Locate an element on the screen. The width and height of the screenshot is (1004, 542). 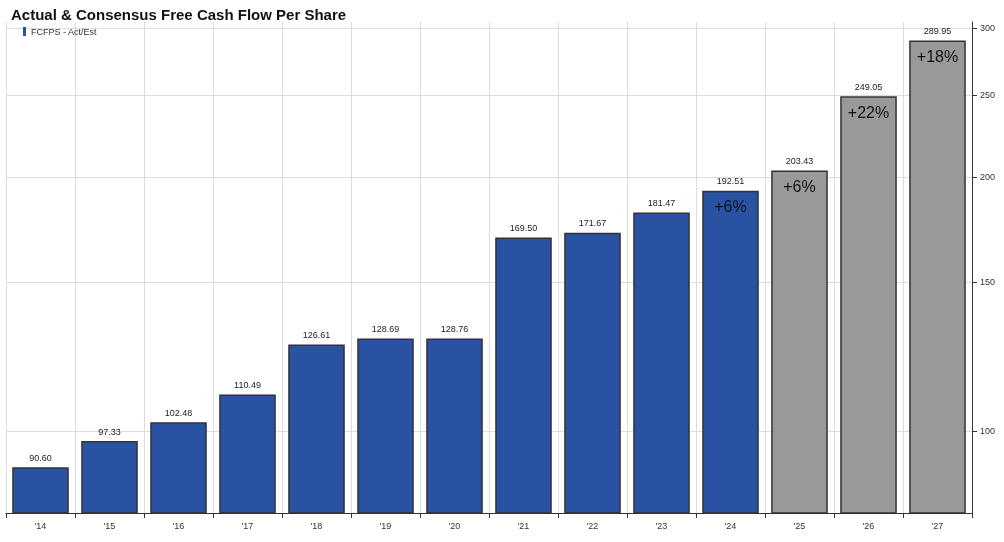
data-label: 90.60 is located at coordinates (40, 457).